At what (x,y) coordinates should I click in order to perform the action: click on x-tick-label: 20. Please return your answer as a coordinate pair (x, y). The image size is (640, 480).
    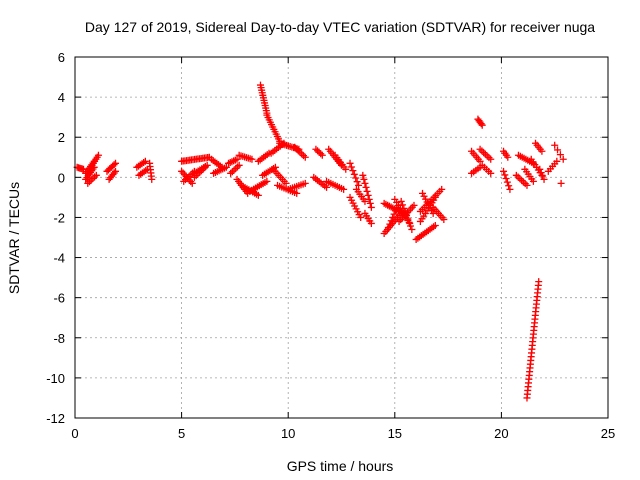
    Looking at the image, I should click on (501, 433).